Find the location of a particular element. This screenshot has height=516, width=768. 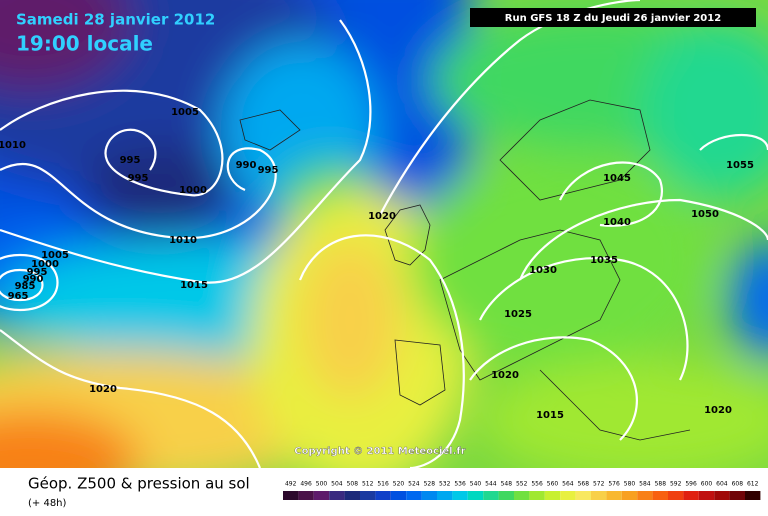

legend-label: 512 is located at coordinates (368, 484).